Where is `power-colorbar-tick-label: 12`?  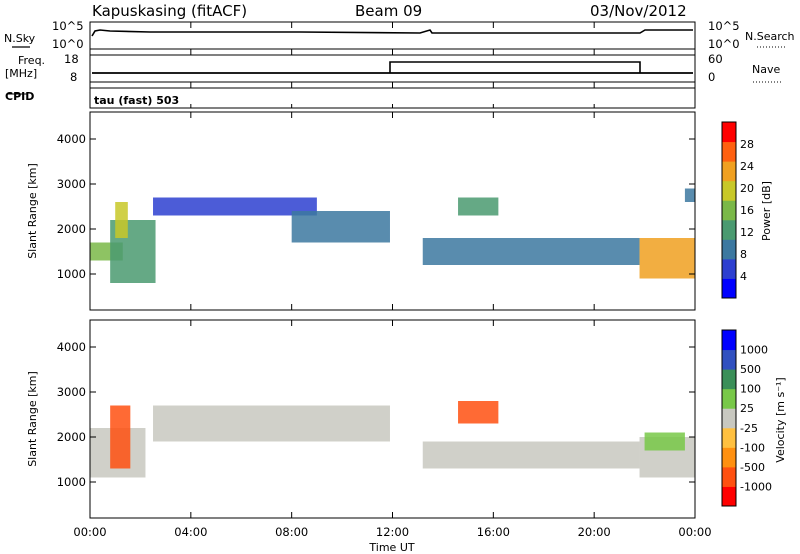 power-colorbar-tick-label: 12 is located at coordinates (747, 232).